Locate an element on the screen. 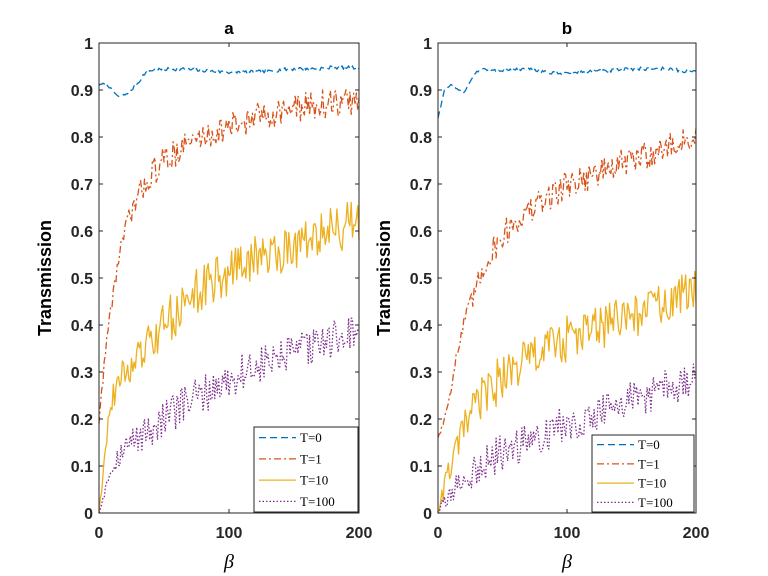  panel-title: a is located at coordinates (229, 28).